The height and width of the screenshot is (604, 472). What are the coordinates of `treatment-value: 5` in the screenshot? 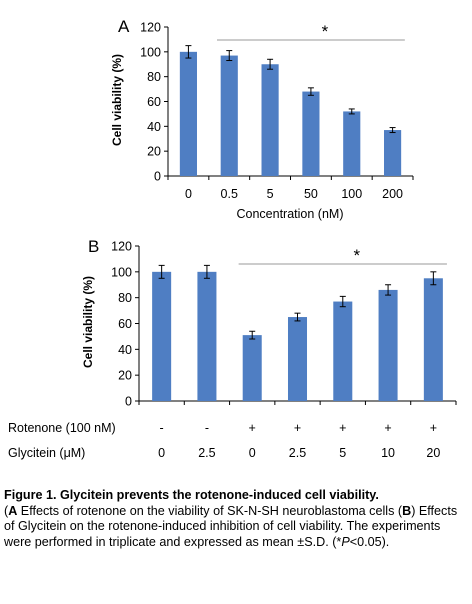 It's located at (342, 453).